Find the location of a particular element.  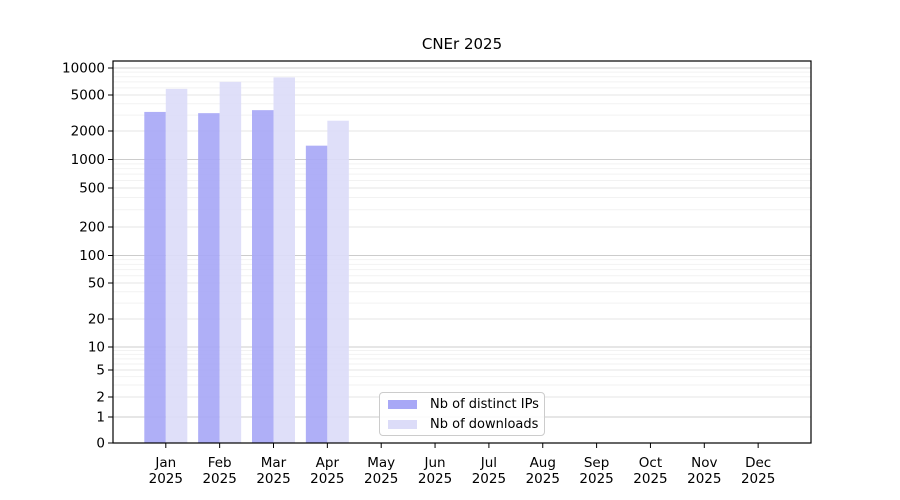

legend-item-distinct-ips: Nb of distinct IPs is located at coordinates (462, 404).